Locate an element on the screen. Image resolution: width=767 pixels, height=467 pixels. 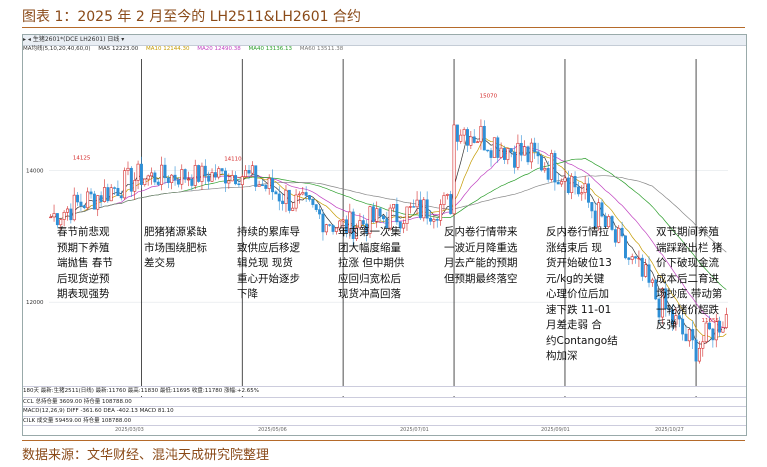
price-label-2: 15070 is located at coordinates (489, 96).